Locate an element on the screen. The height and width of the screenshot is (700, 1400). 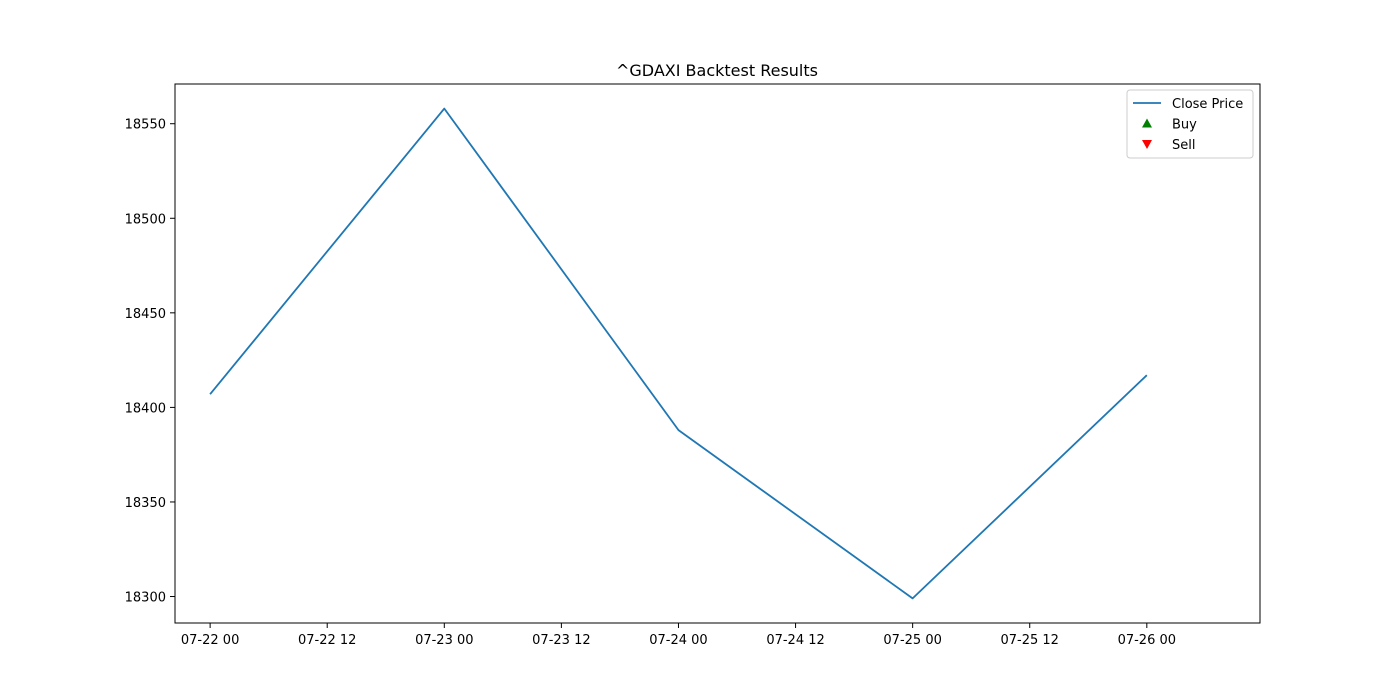
legend-buy-marker is located at coordinates (1147, 123).